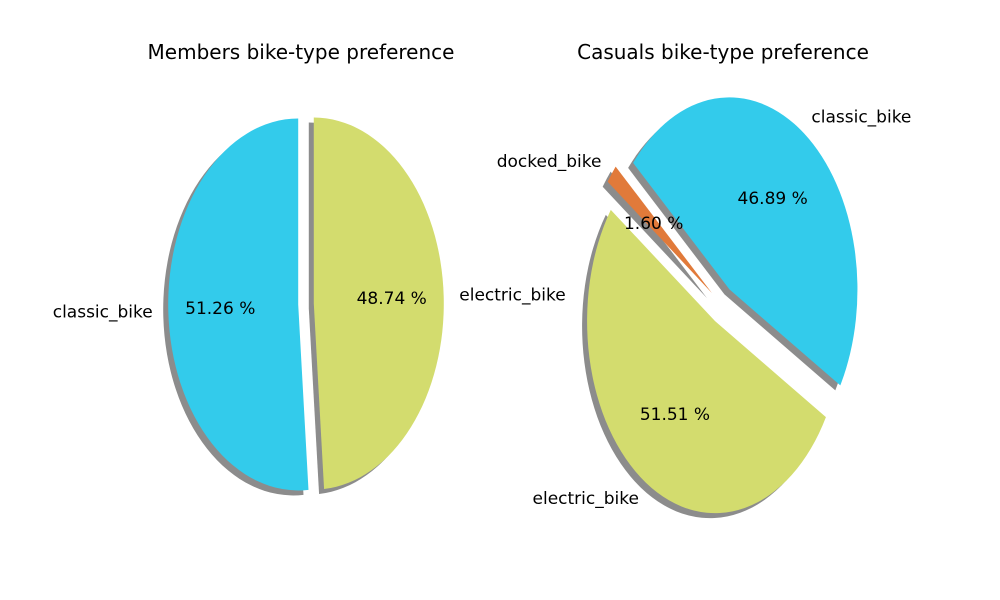 This screenshot has width=1000, height=600. What do you see at coordinates (653, 224) in the screenshot?
I see `docked-bike-percent-label: 1.60 %` at bounding box center [653, 224].